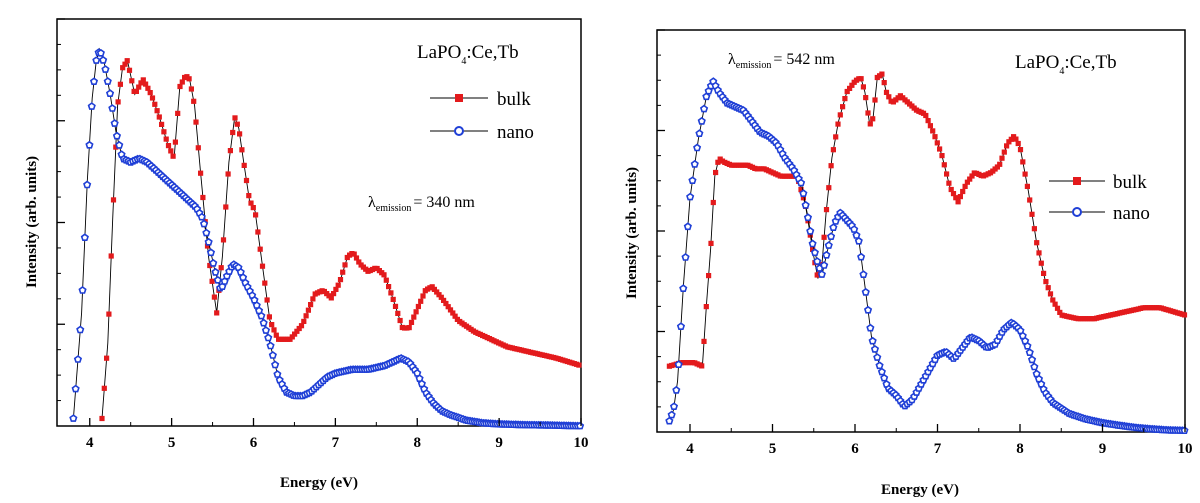 The height and width of the screenshot is (503, 1200). What do you see at coordinates (394, 208) in the screenshot?
I see `lambda-sub: emission` at bounding box center [394, 208].